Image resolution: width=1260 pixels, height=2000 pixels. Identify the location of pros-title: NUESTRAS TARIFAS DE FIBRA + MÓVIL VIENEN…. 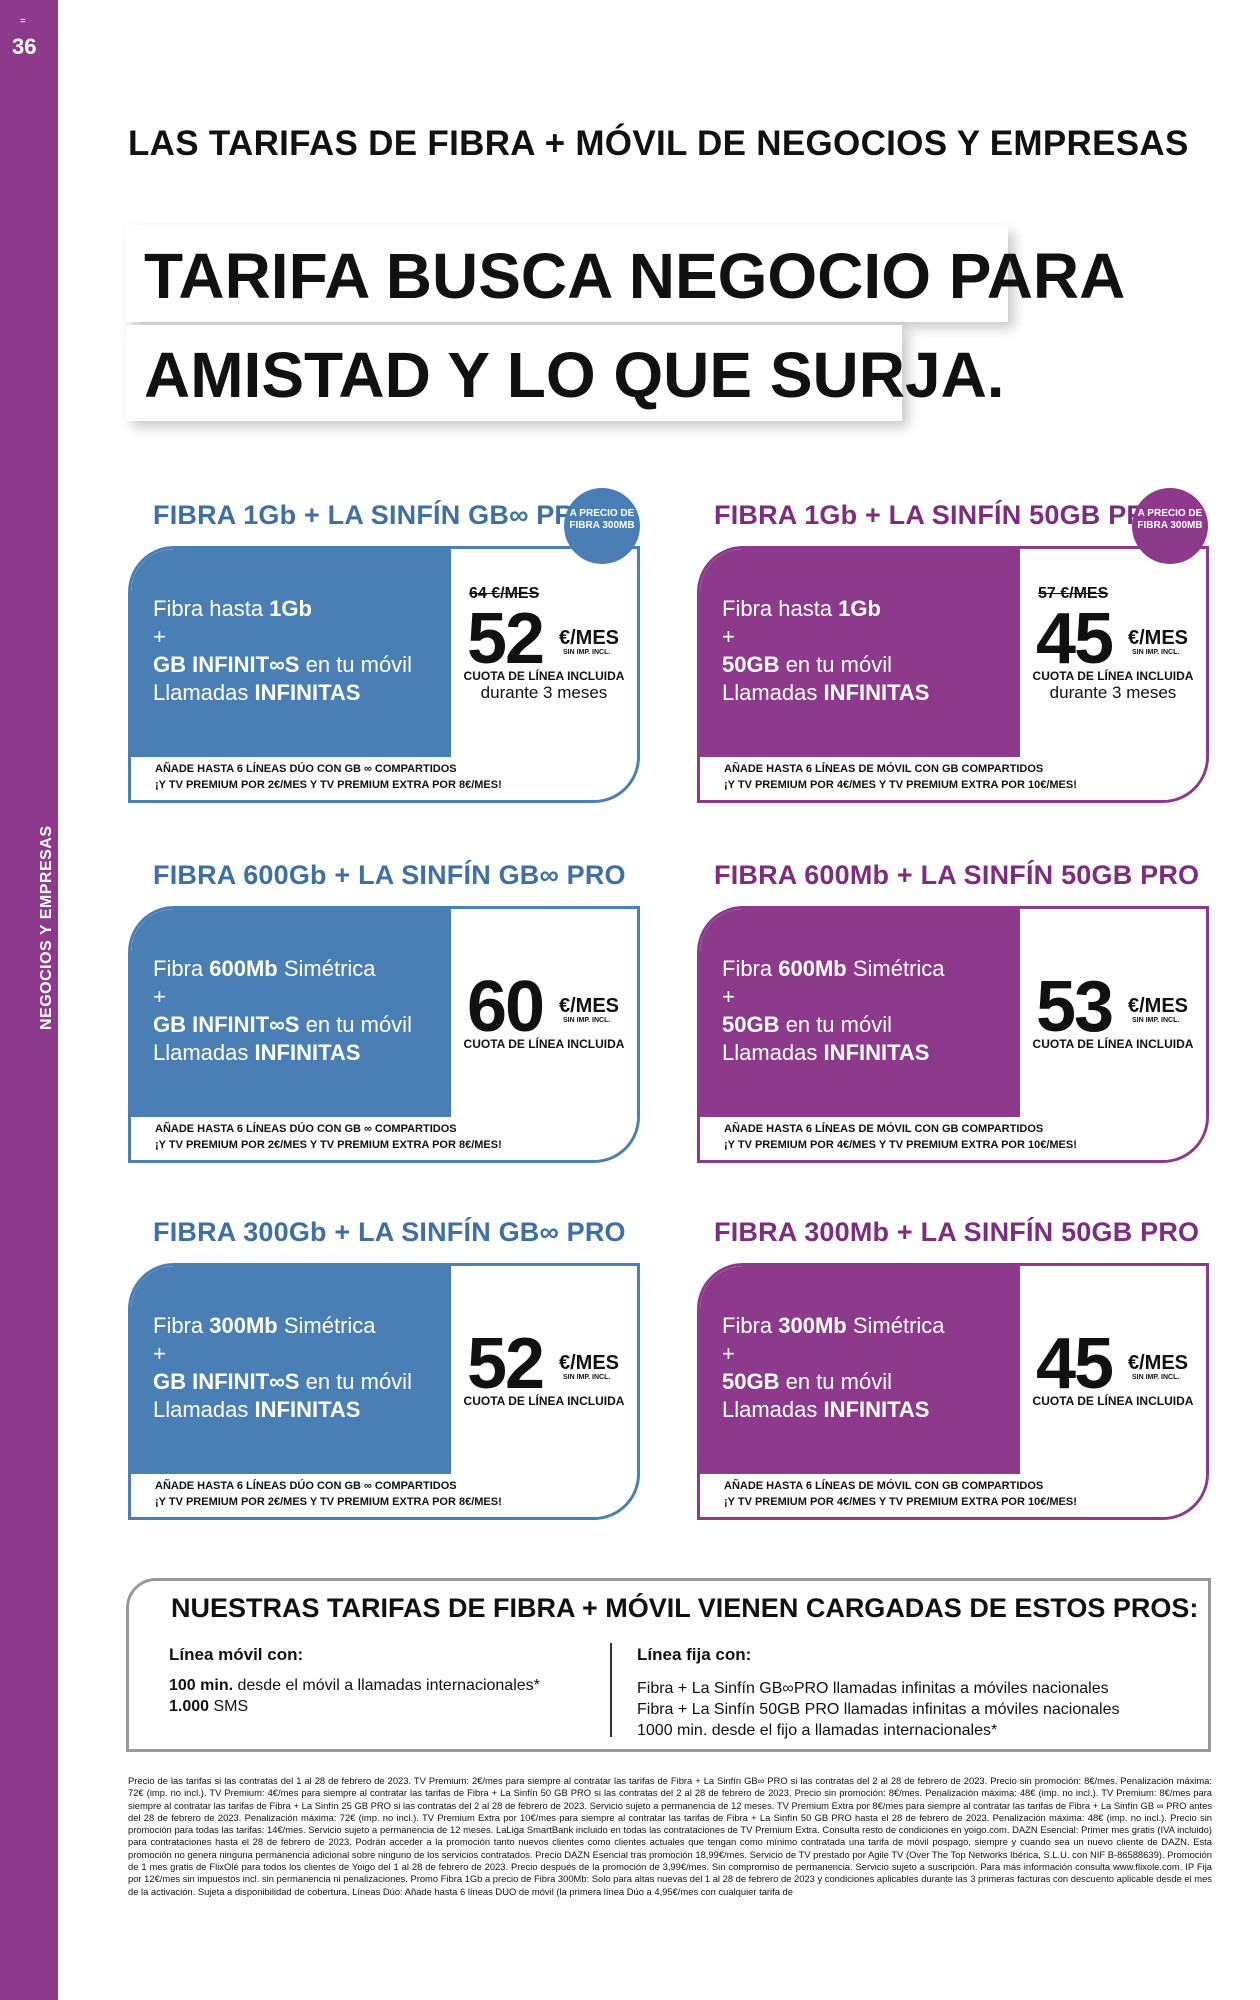
(685, 1608).